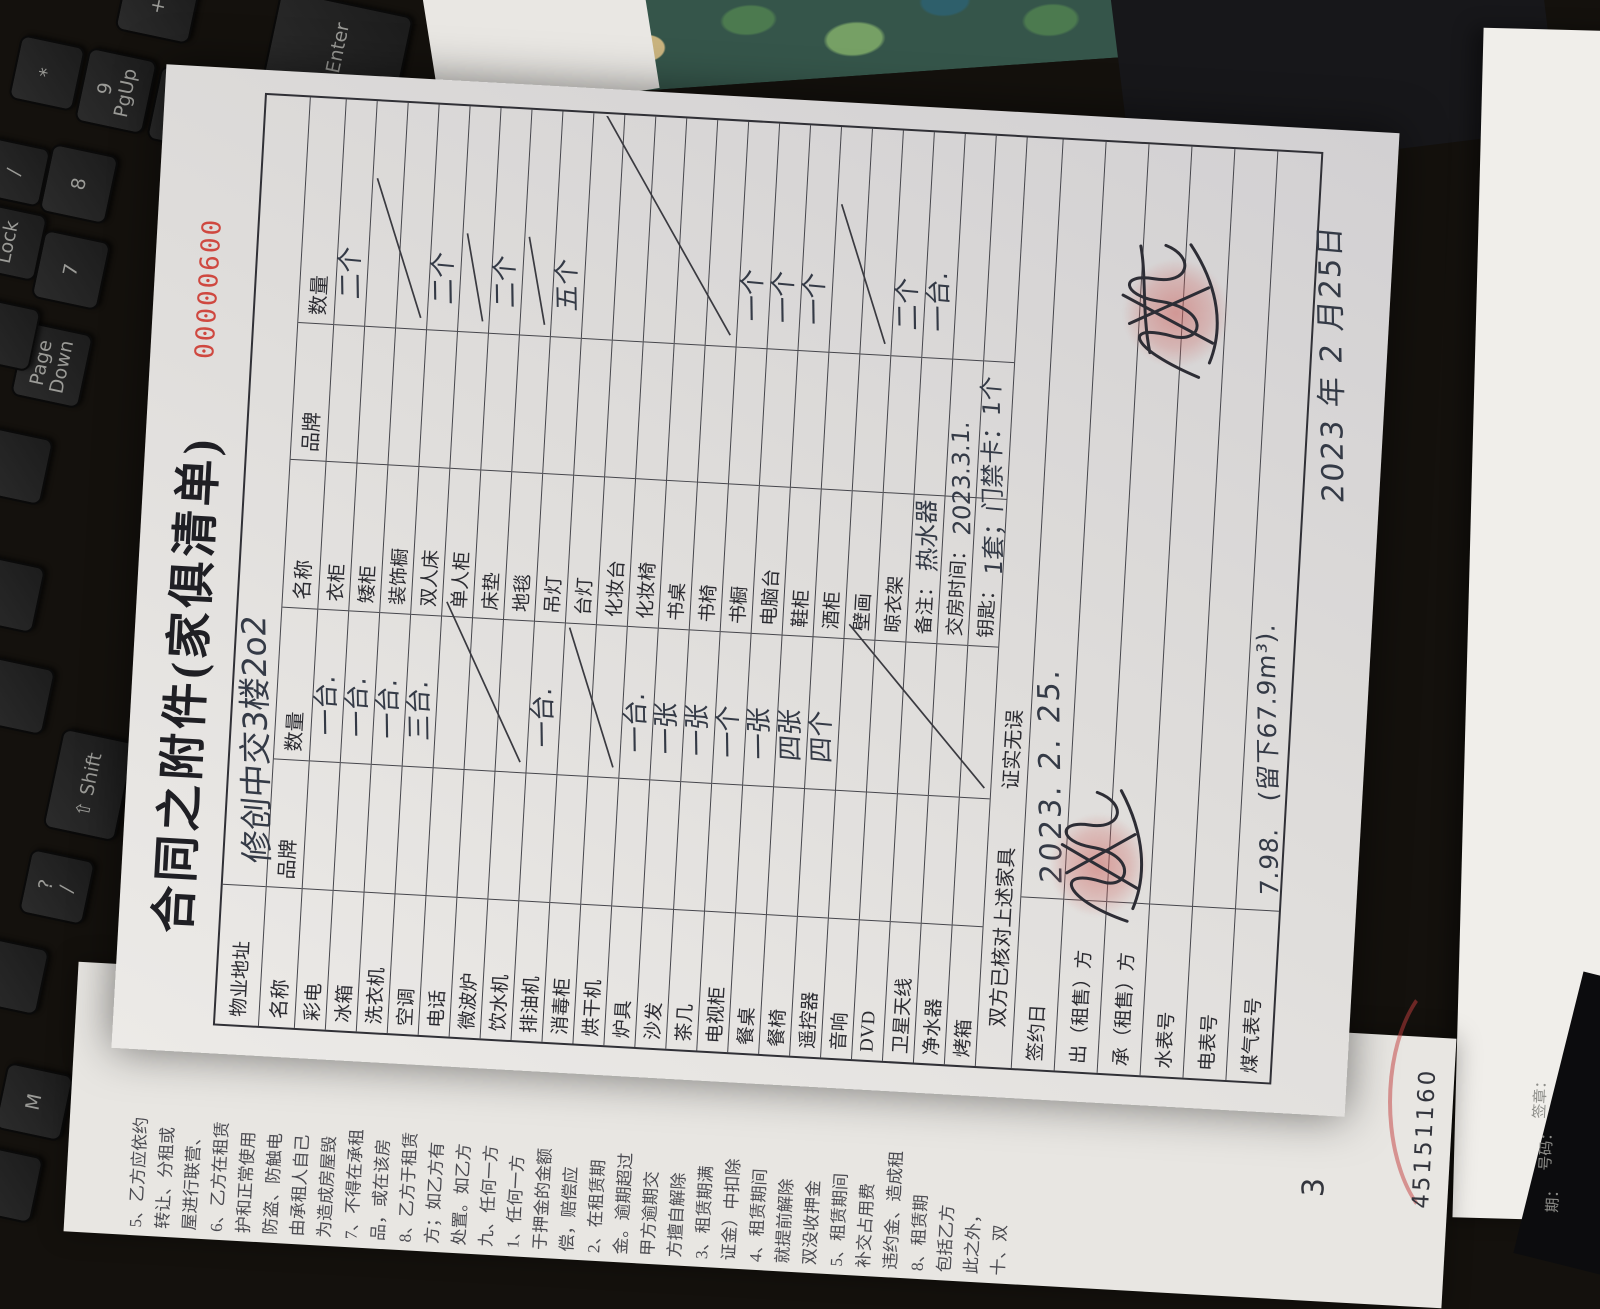 Image resolution: width=1600 pixels, height=1309 pixels. Describe the element at coordinates (1268, 759) in the screenshot. I see `handwritten-value: 7.98. (留下67.9m³).` at that location.